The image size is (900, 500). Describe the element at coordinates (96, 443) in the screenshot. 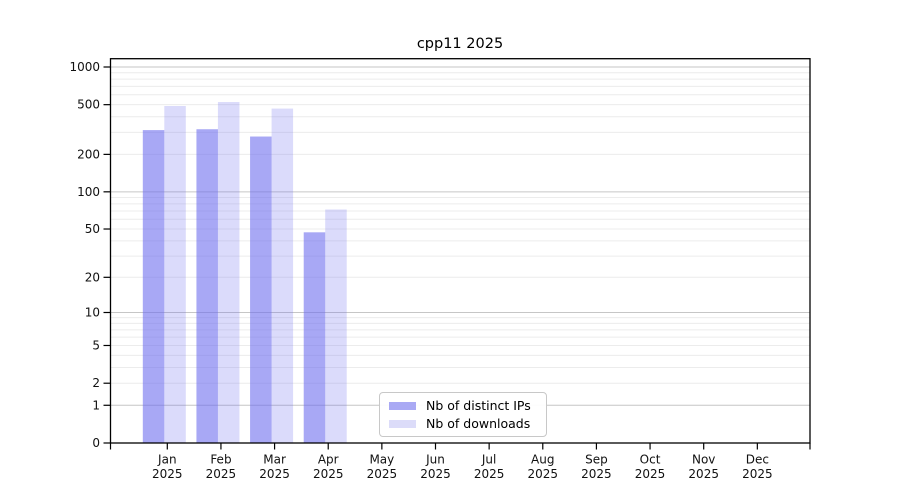

I see `y-tick-label: 0` at that location.